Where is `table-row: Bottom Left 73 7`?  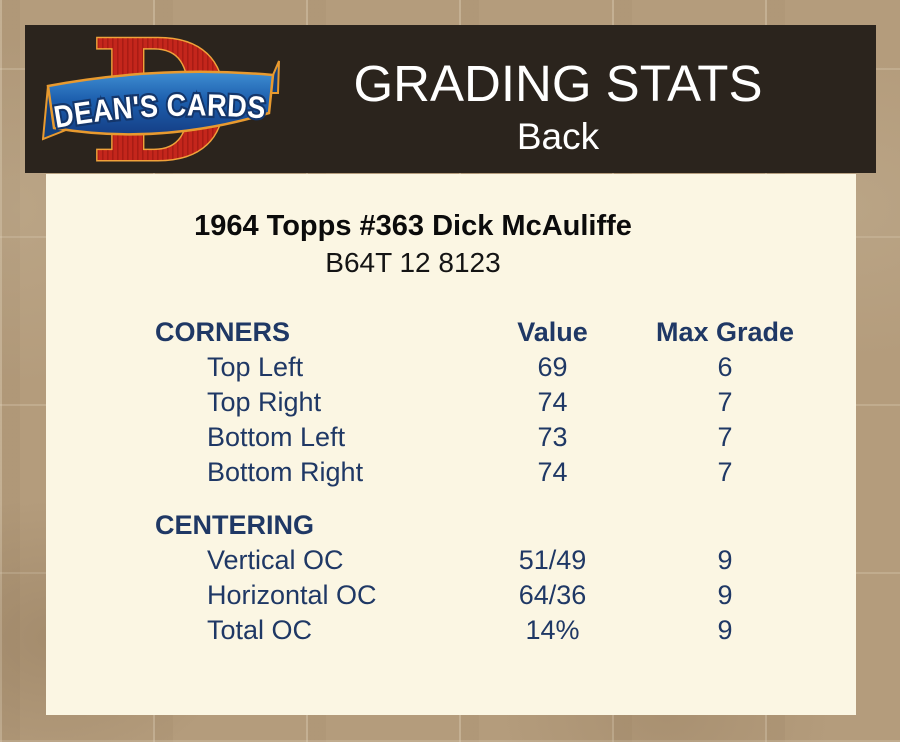
table-row: Bottom Left 73 7 is located at coordinates (482, 437).